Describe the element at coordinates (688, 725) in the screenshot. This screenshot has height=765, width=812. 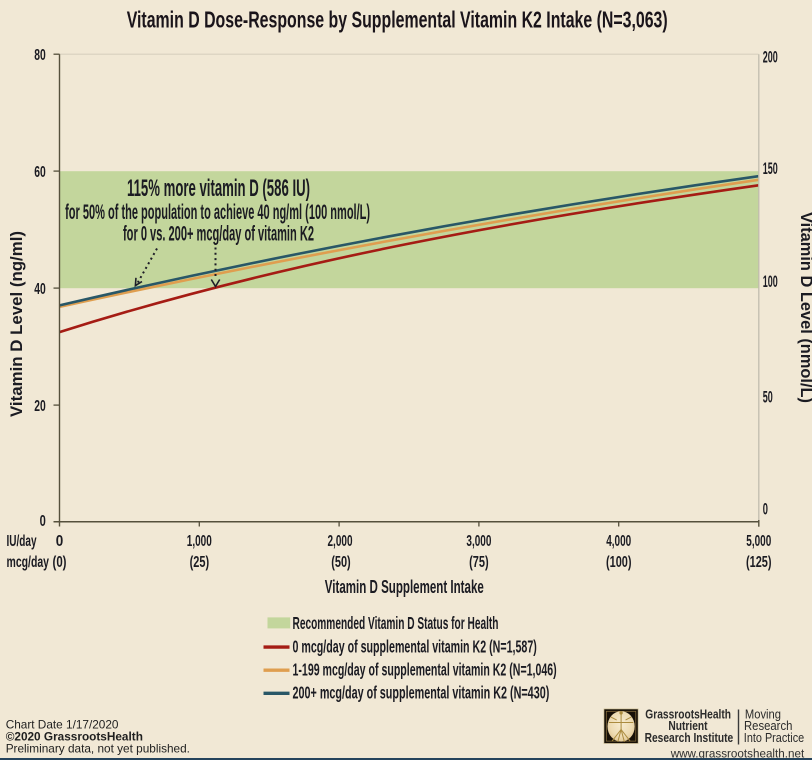
I see `svg-text: Nutrient` at that location.